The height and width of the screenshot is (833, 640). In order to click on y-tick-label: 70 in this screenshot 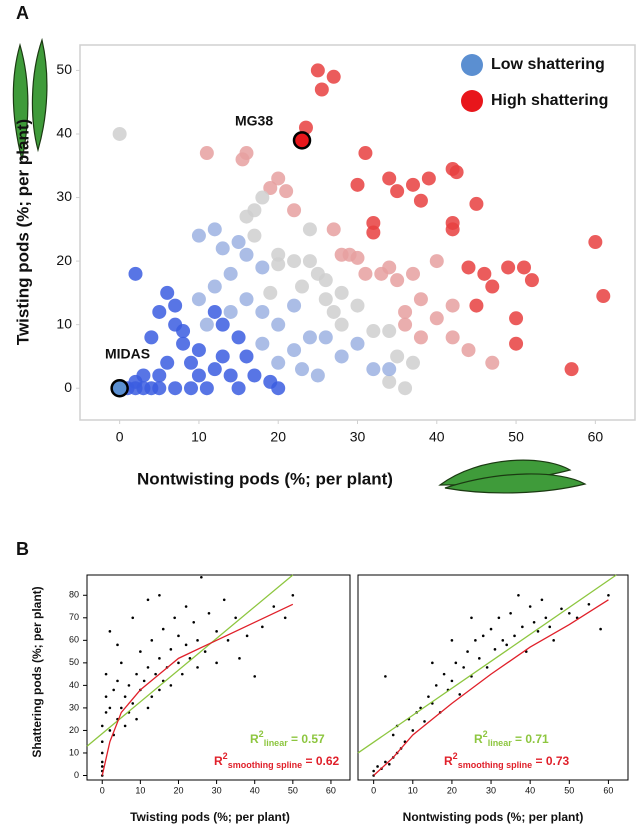, I will do `click(74, 617)`.